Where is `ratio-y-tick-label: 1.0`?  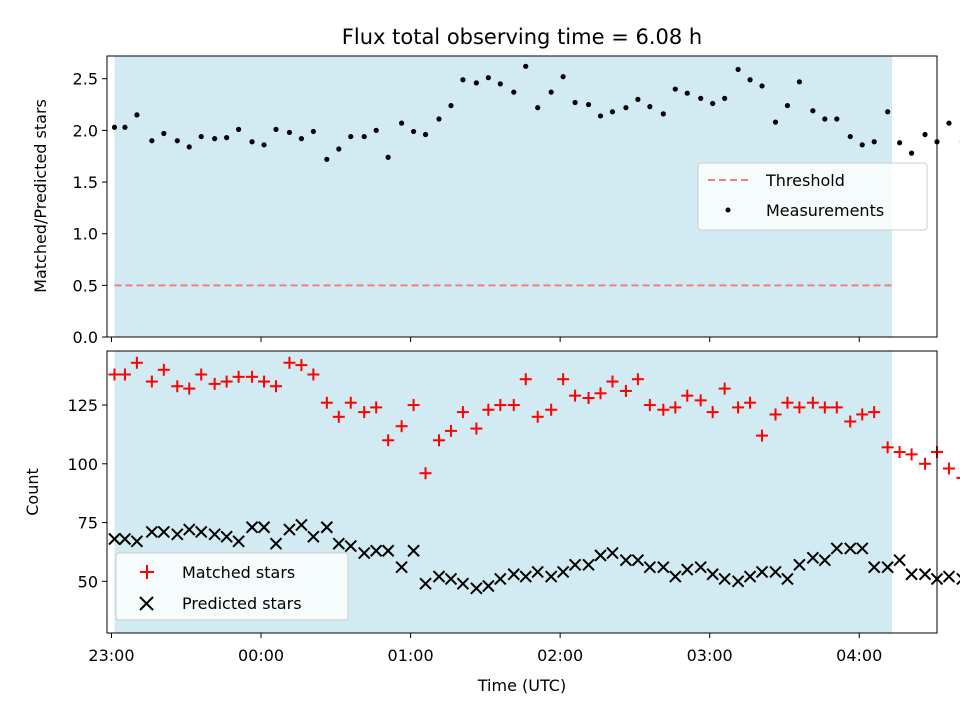
ratio-y-tick-label: 1.0 is located at coordinates (85, 234).